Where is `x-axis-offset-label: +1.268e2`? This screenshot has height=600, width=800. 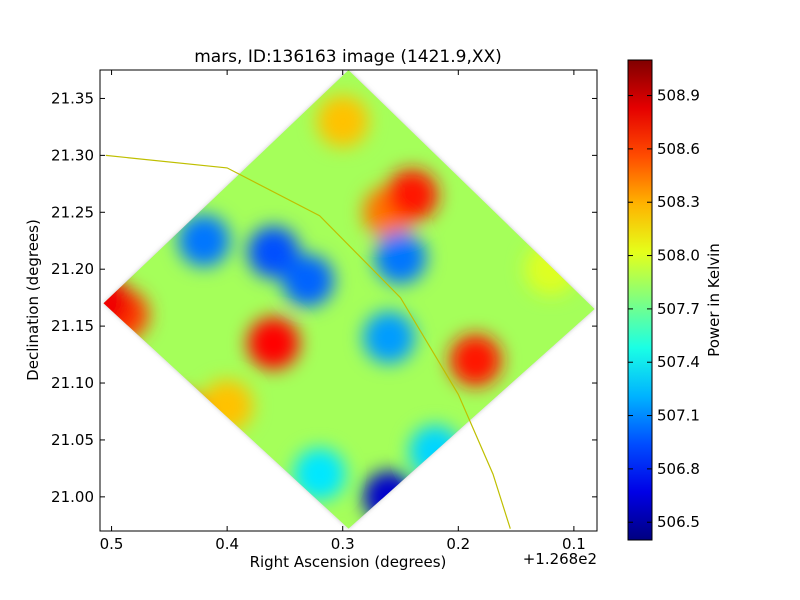
x-axis-offset-label: +1.268e2 is located at coordinates (560, 559).